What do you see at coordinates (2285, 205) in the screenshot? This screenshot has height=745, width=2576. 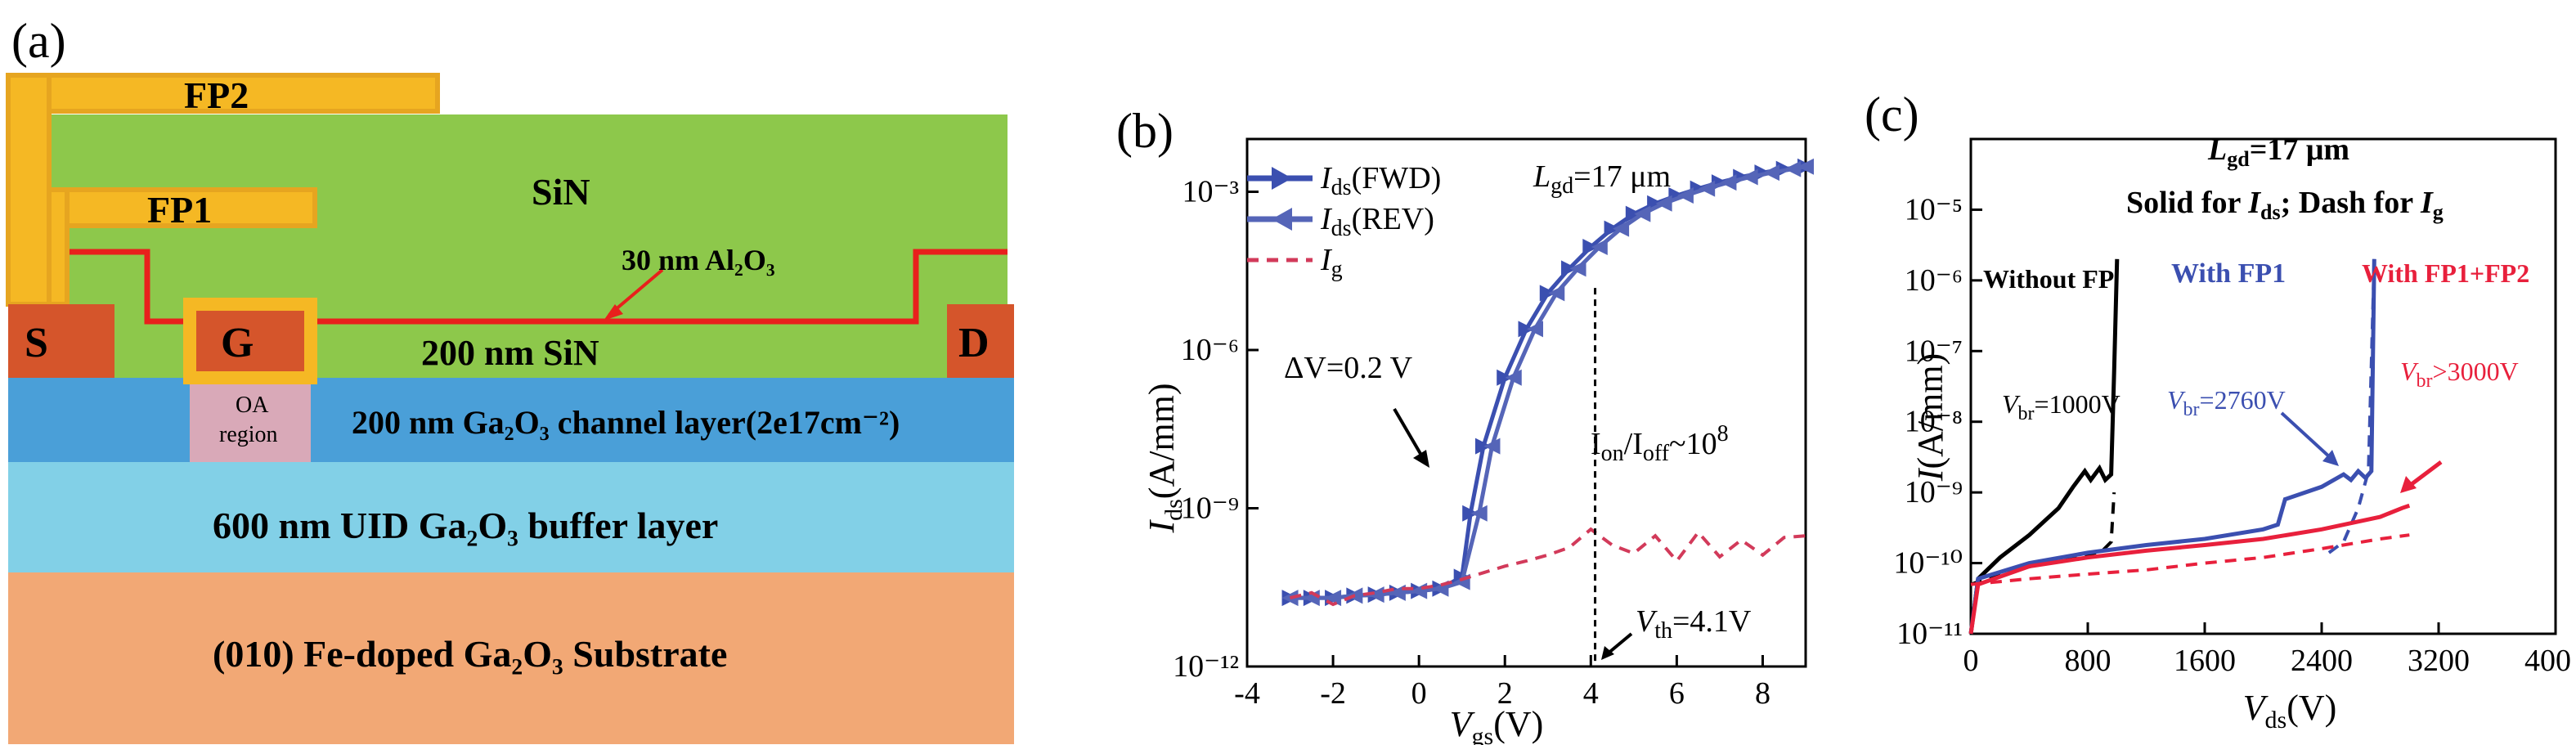 I see `c-solid-dash-annotation: Solid for Ids; Dash for Ig` at bounding box center [2285, 205].